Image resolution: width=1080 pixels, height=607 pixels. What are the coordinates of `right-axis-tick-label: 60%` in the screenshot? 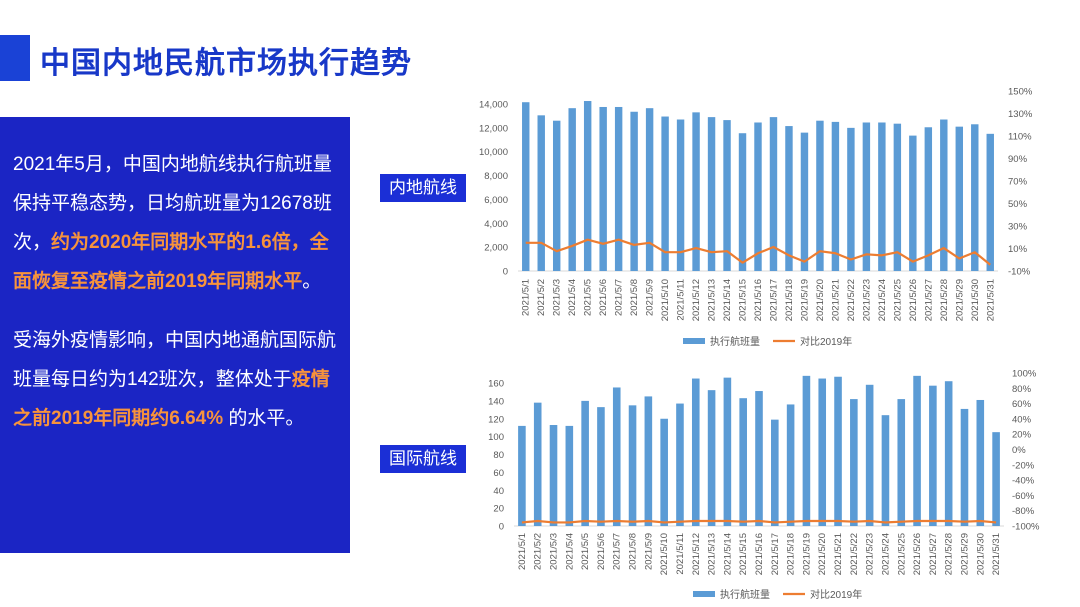 It's located at (1022, 404).